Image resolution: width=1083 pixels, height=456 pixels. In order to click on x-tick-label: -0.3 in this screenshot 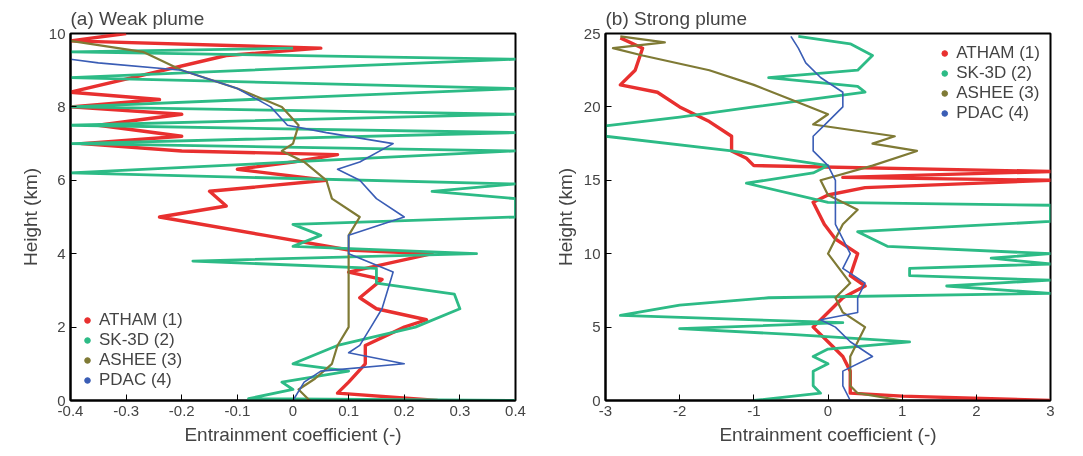, I will do `click(126, 410)`.